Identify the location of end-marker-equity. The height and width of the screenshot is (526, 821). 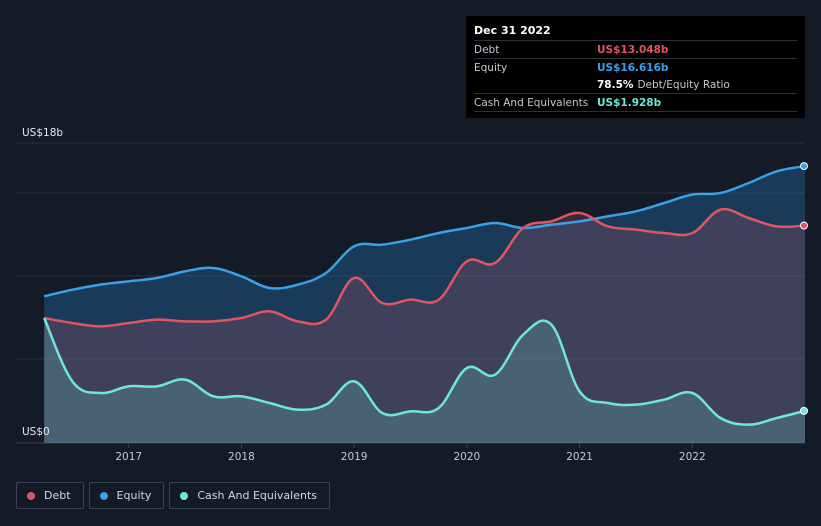
(804, 166).